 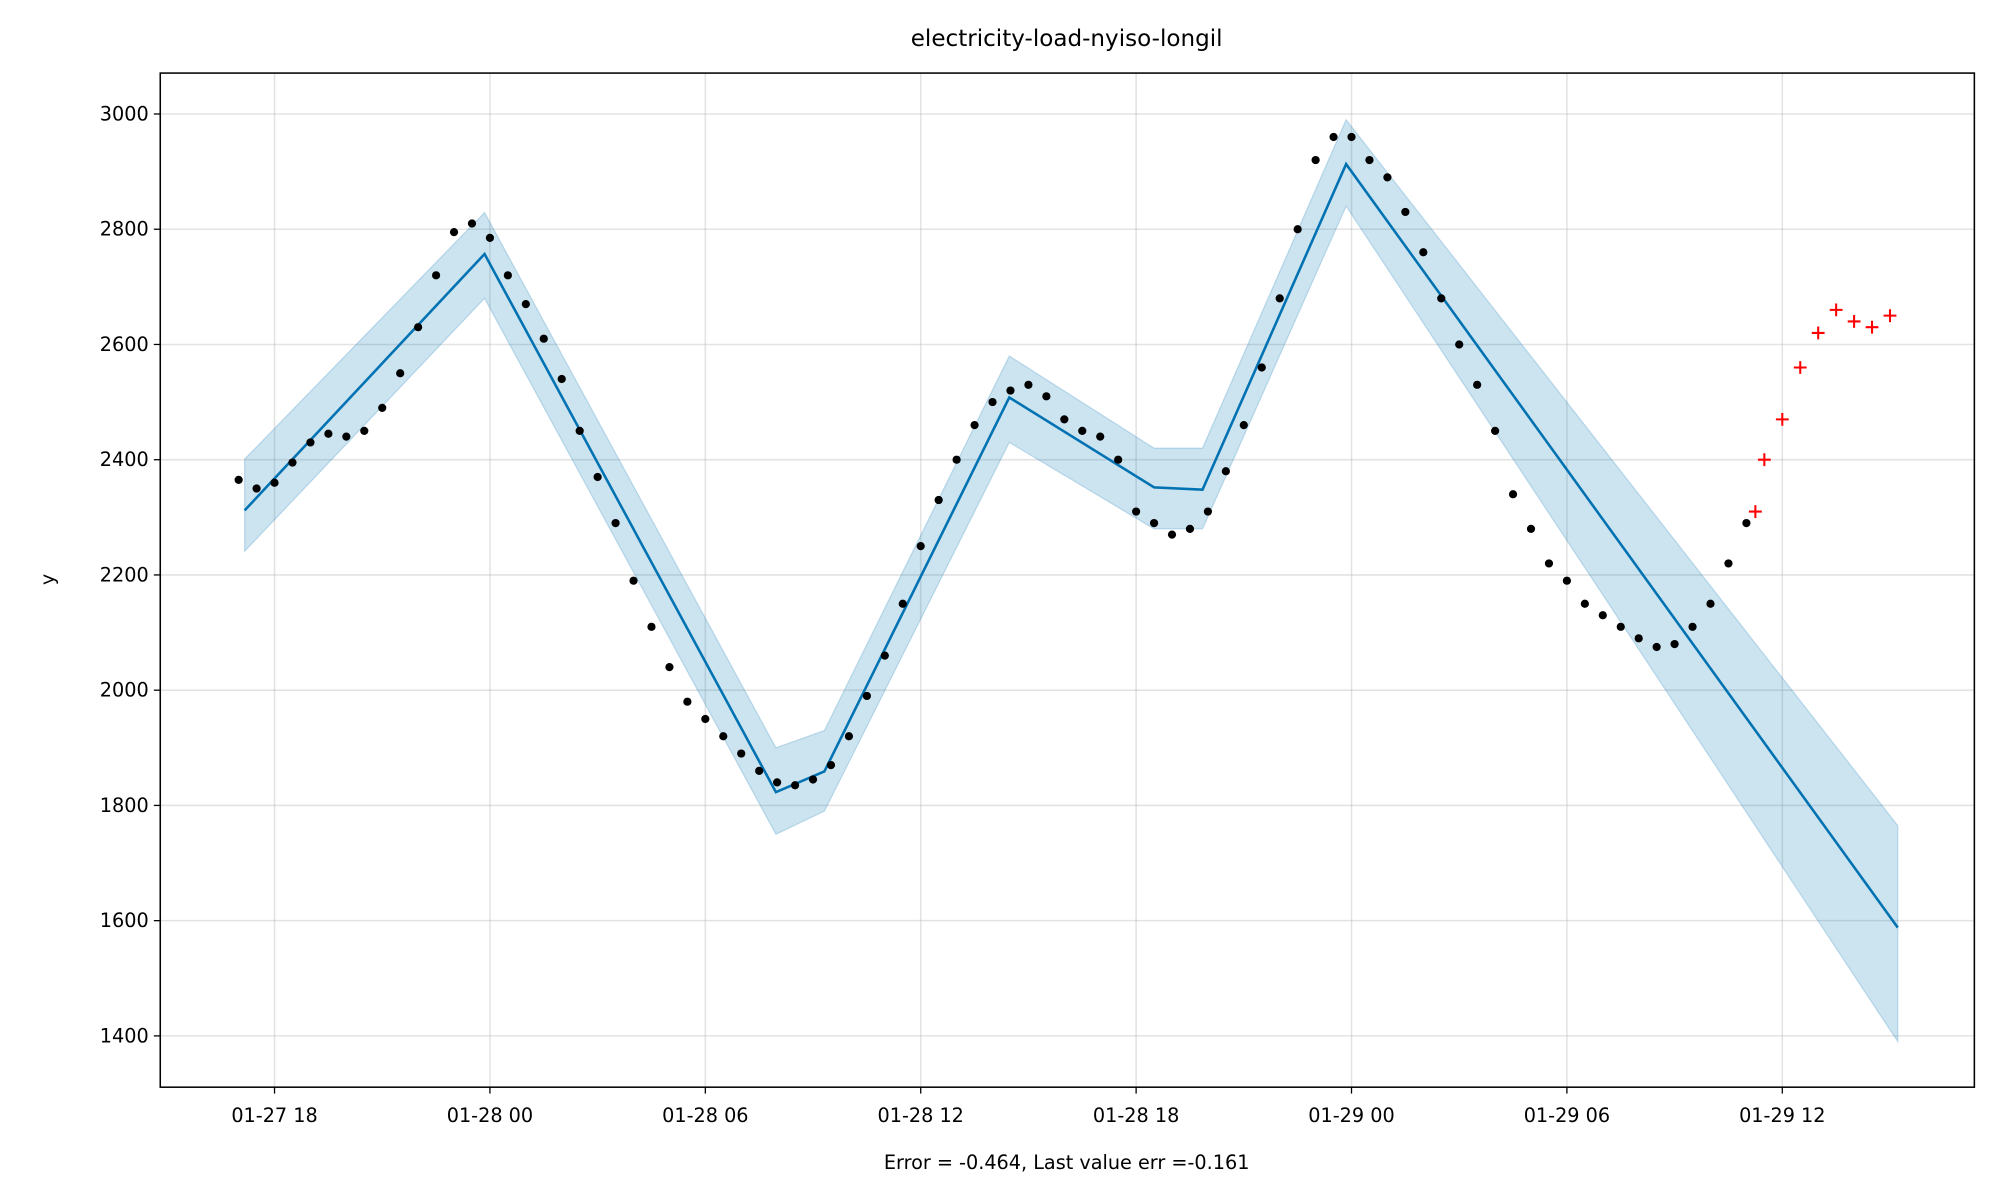 I want to click on x-tick-label: 01-27 18, so click(x=274, y=1115).